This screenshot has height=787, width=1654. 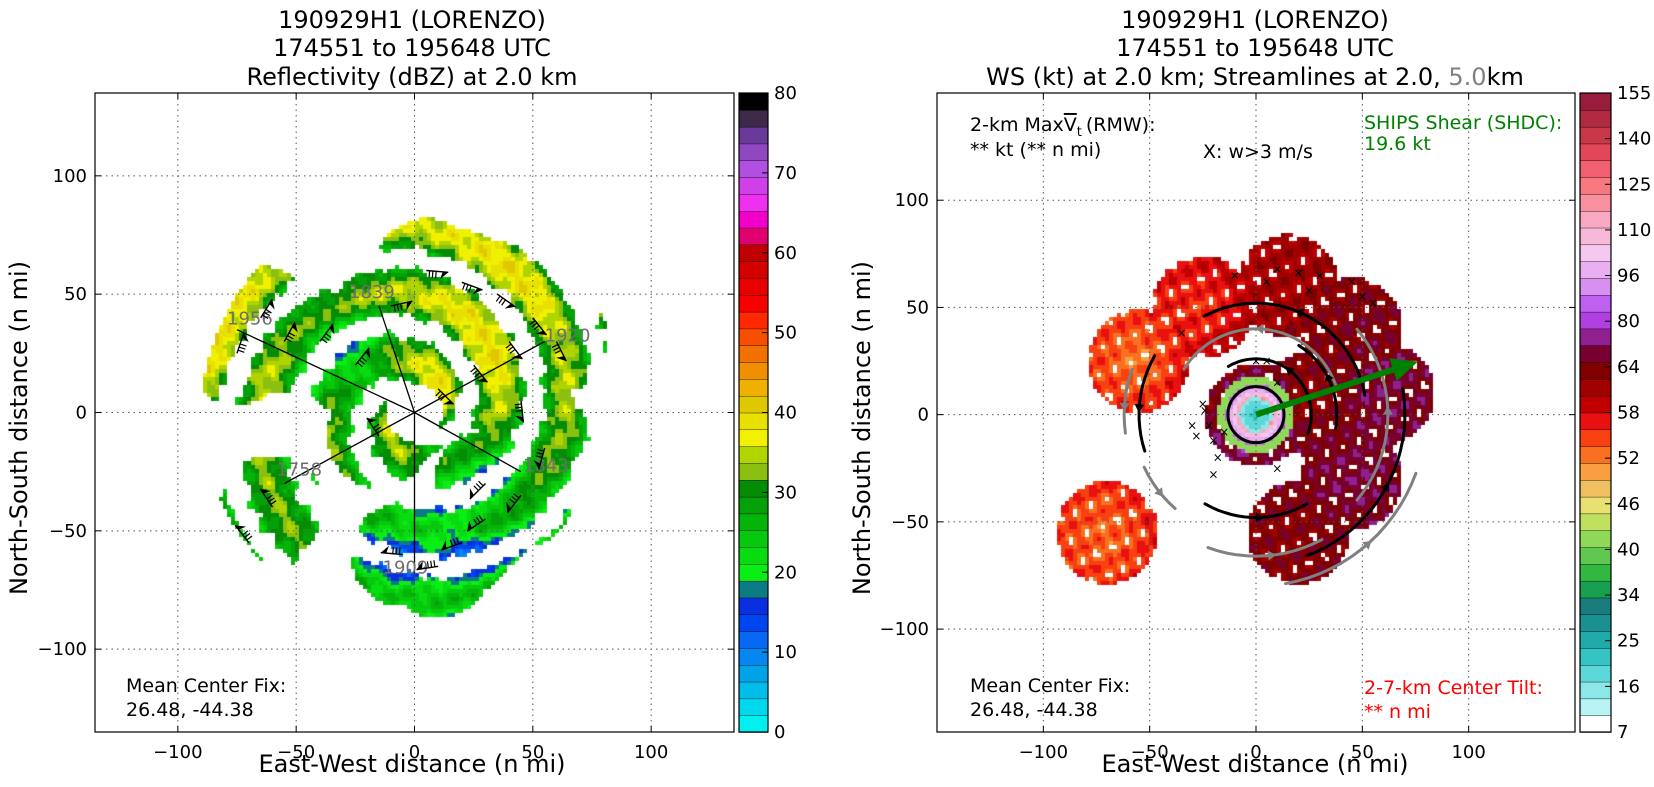 What do you see at coordinates (1255, 48) in the screenshot?
I see `right-title-line2: 174551 to 195648 UTC` at bounding box center [1255, 48].